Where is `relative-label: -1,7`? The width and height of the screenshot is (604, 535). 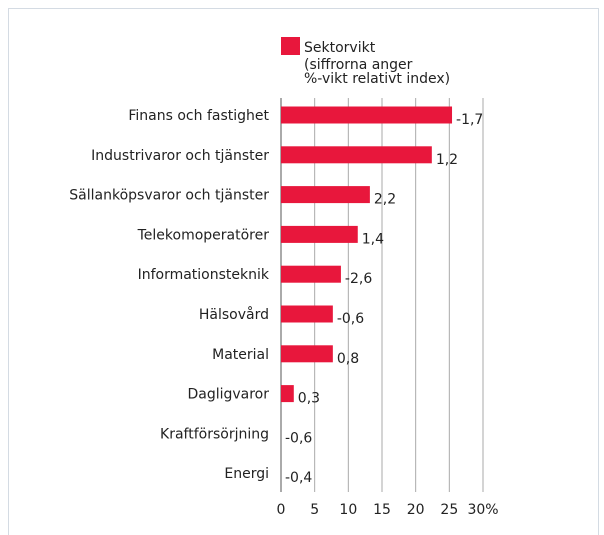 relative-label: -1,7 is located at coordinates (469, 120).